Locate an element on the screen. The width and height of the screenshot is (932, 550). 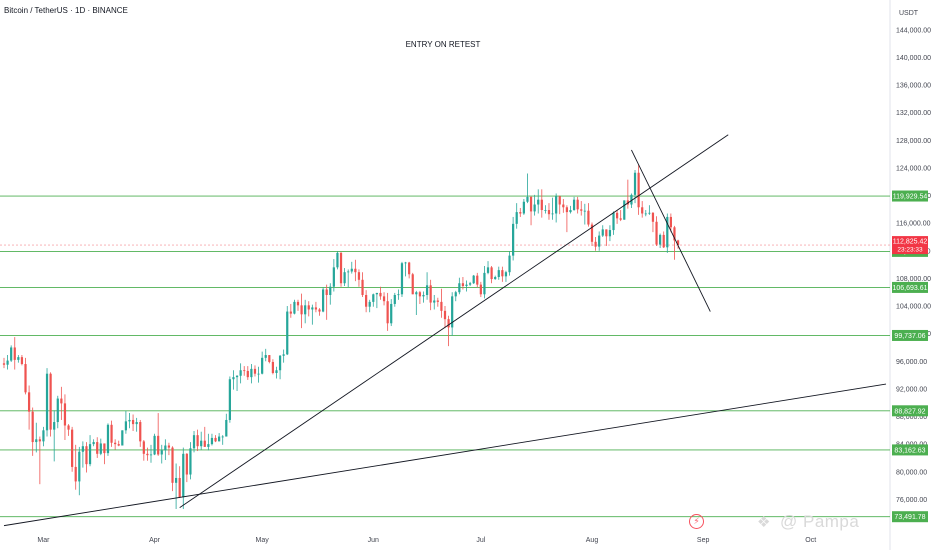
level-price-label: 99,737.06 is located at coordinates (909, 336).